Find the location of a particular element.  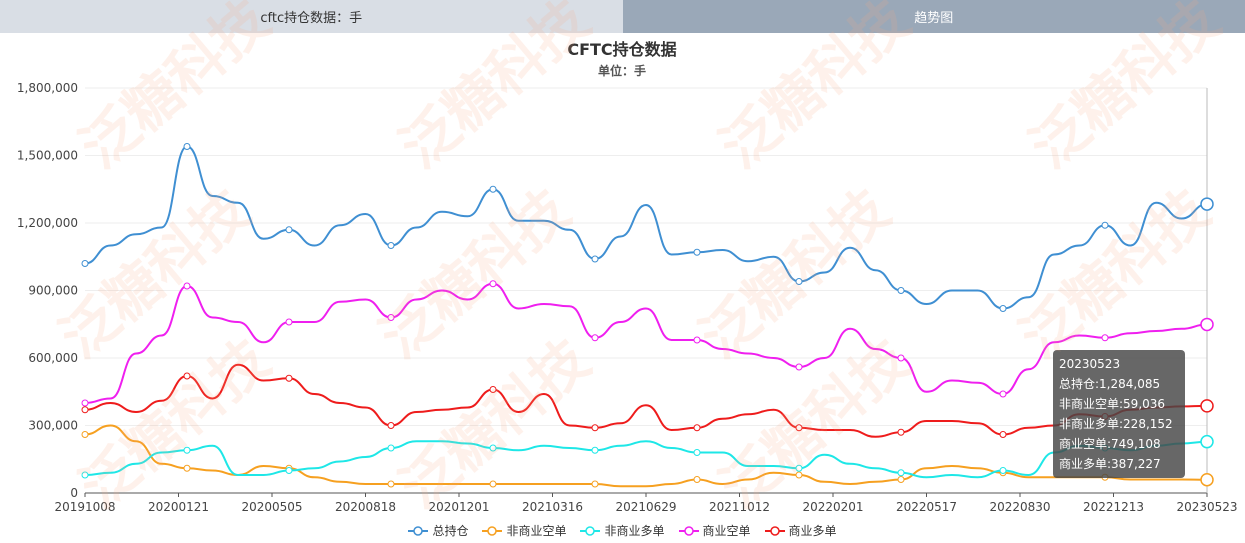

legend-item: 非商业多单 is located at coordinates (622, 530).